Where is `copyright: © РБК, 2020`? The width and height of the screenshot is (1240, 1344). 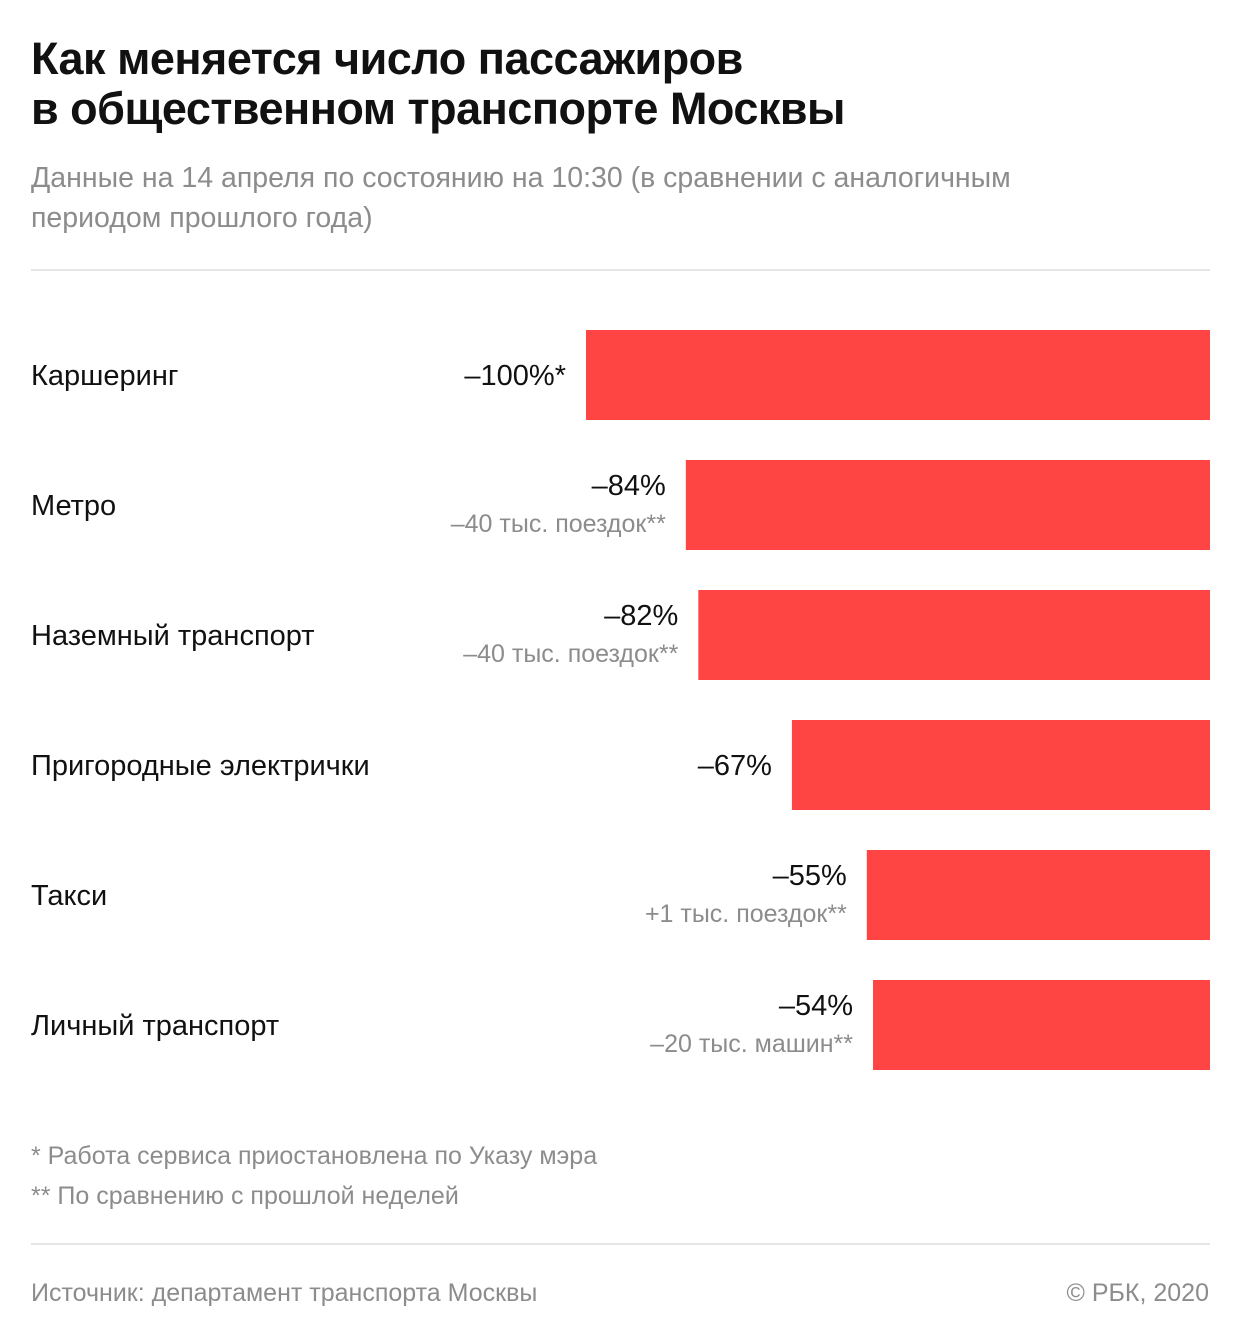
copyright: © РБК, 2020 is located at coordinates (1137, 1293).